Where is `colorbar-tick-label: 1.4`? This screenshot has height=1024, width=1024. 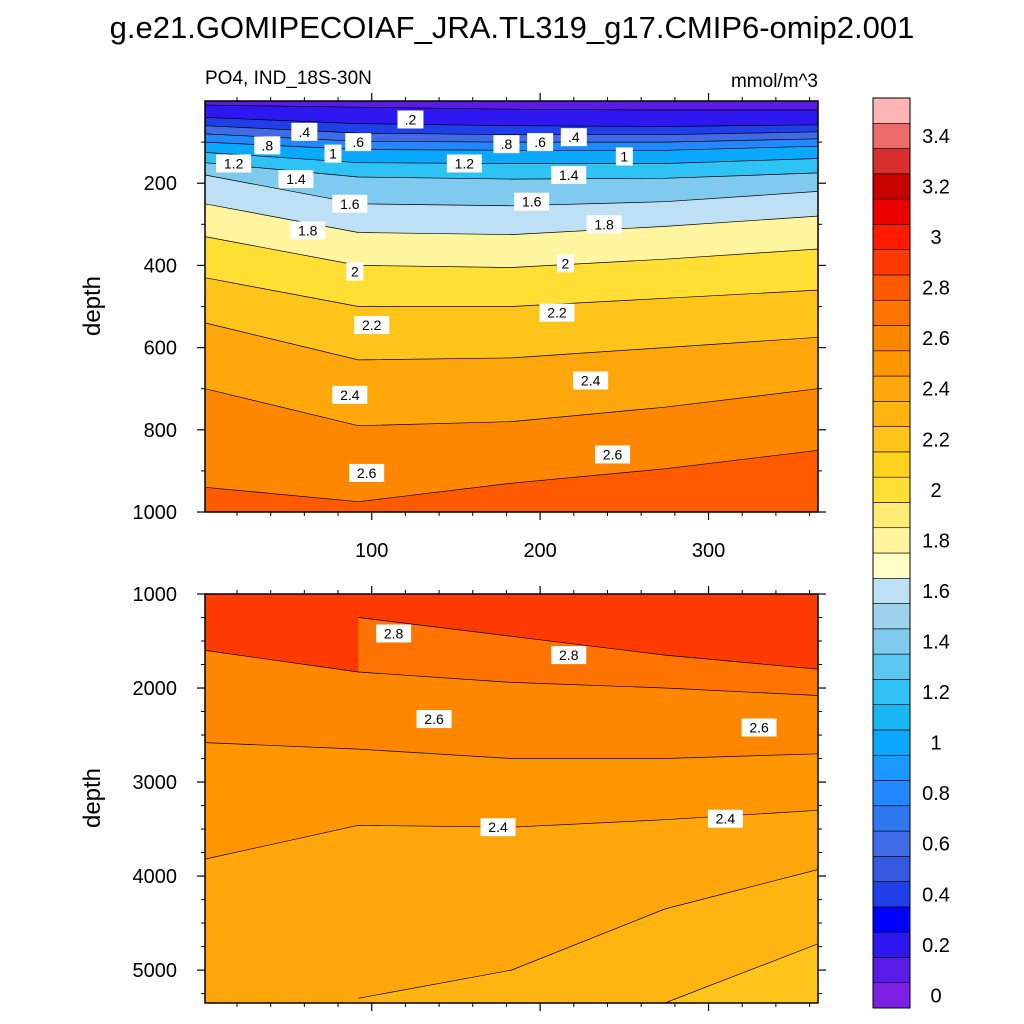 colorbar-tick-label: 1.4 is located at coordinates (936, 642).